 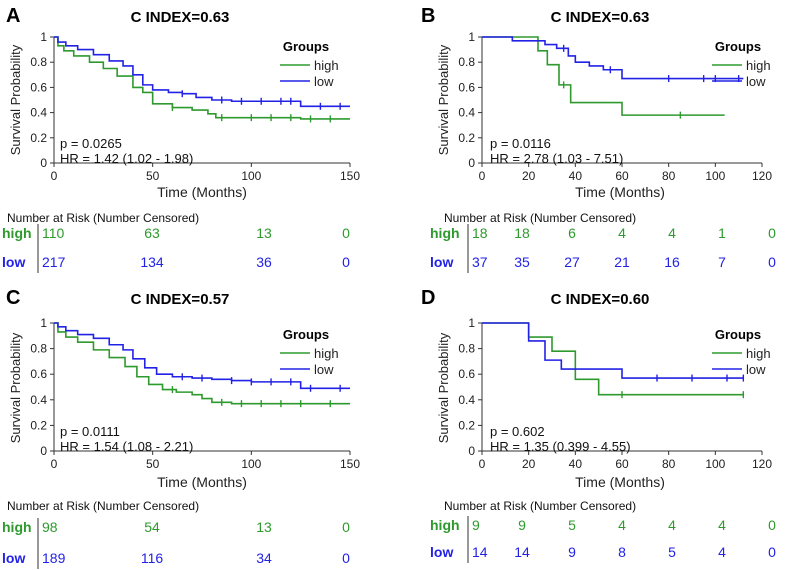 I want to click on p-value-text: p = 0.0116, so click(x=520, y=143).